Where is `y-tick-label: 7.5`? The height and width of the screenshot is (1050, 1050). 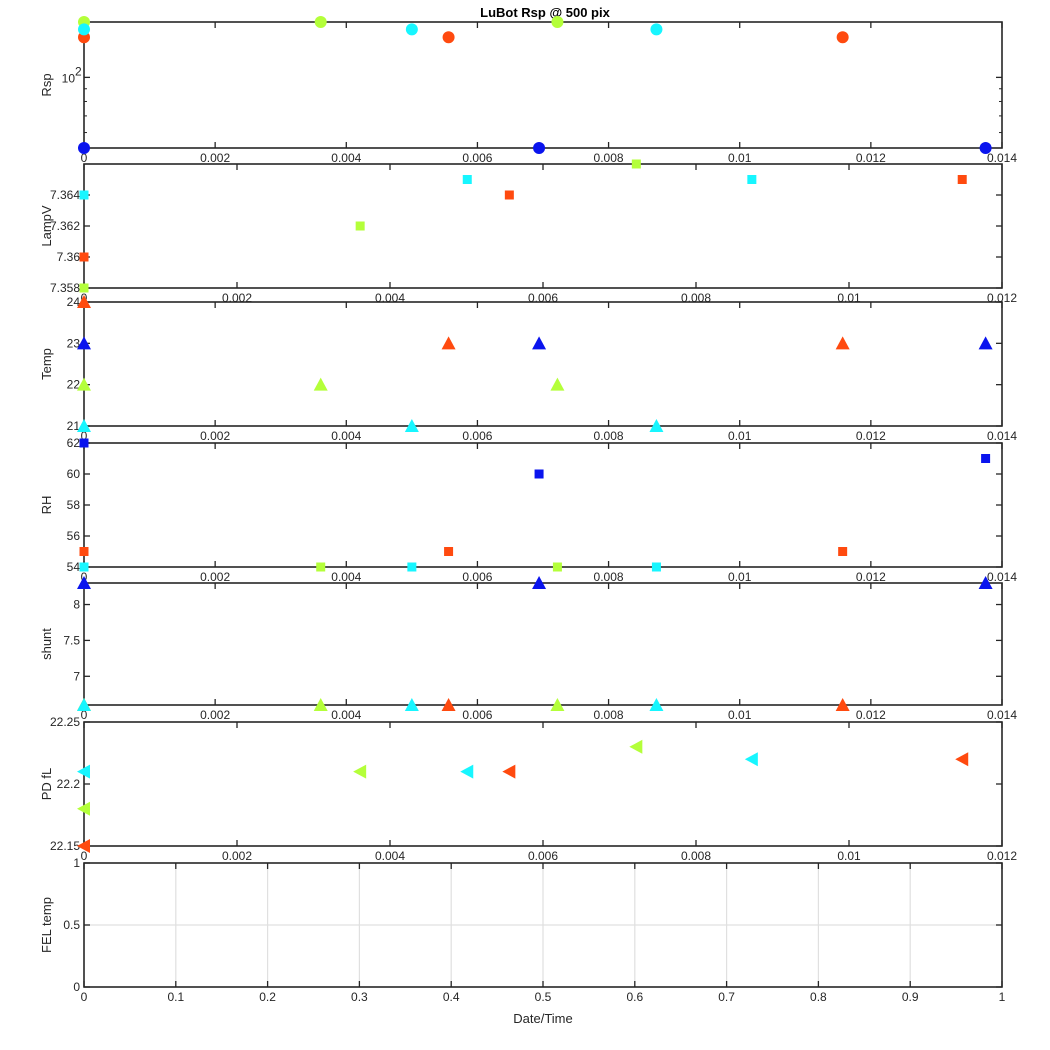 y-tick-label: 7.5 is located at coordinates (71, 640).